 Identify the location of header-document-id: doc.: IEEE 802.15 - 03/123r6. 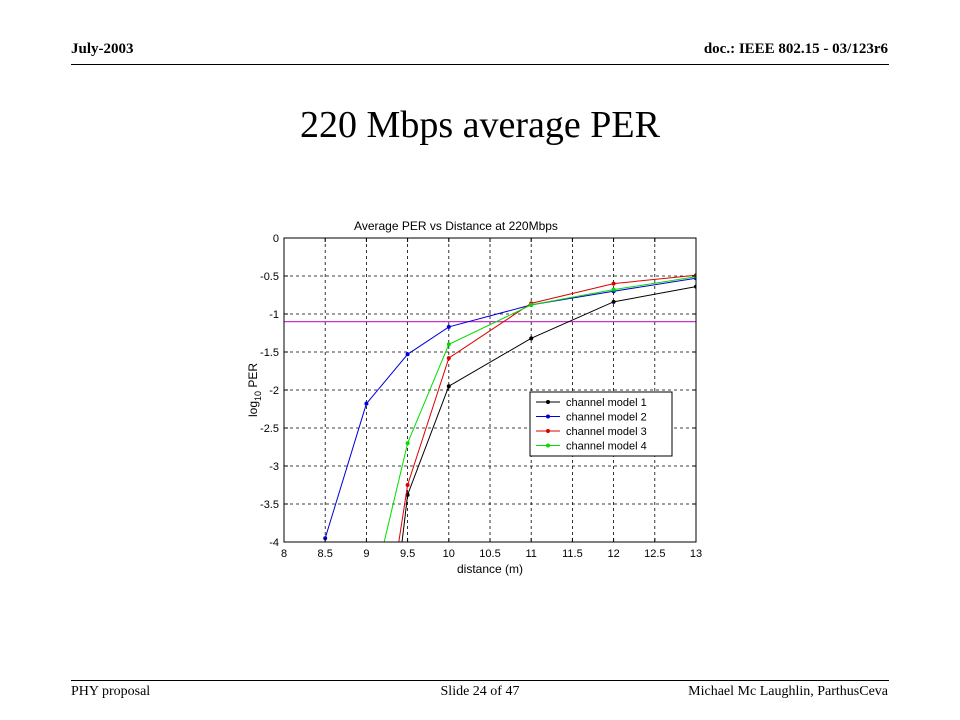
(795, 49).